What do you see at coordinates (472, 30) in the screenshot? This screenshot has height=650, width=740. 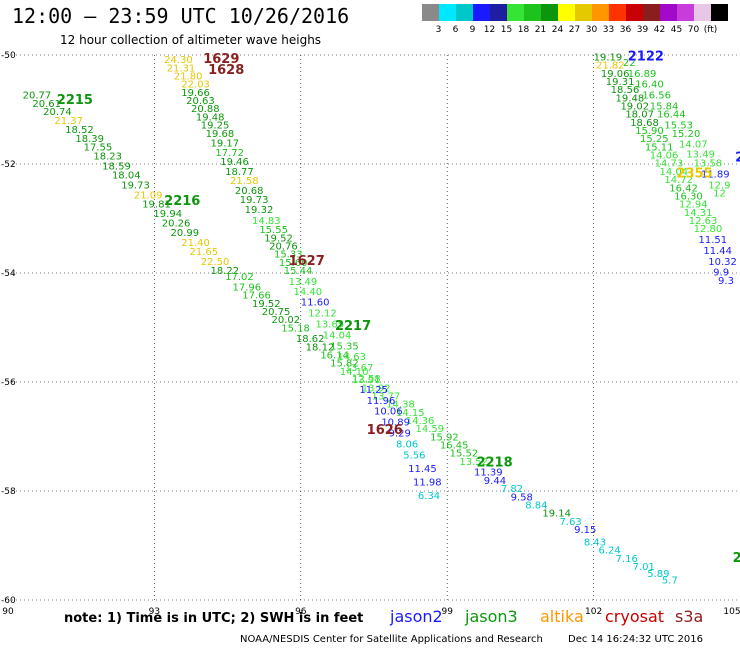 I see `scale-label: 9` at bounding box center [472, 30].